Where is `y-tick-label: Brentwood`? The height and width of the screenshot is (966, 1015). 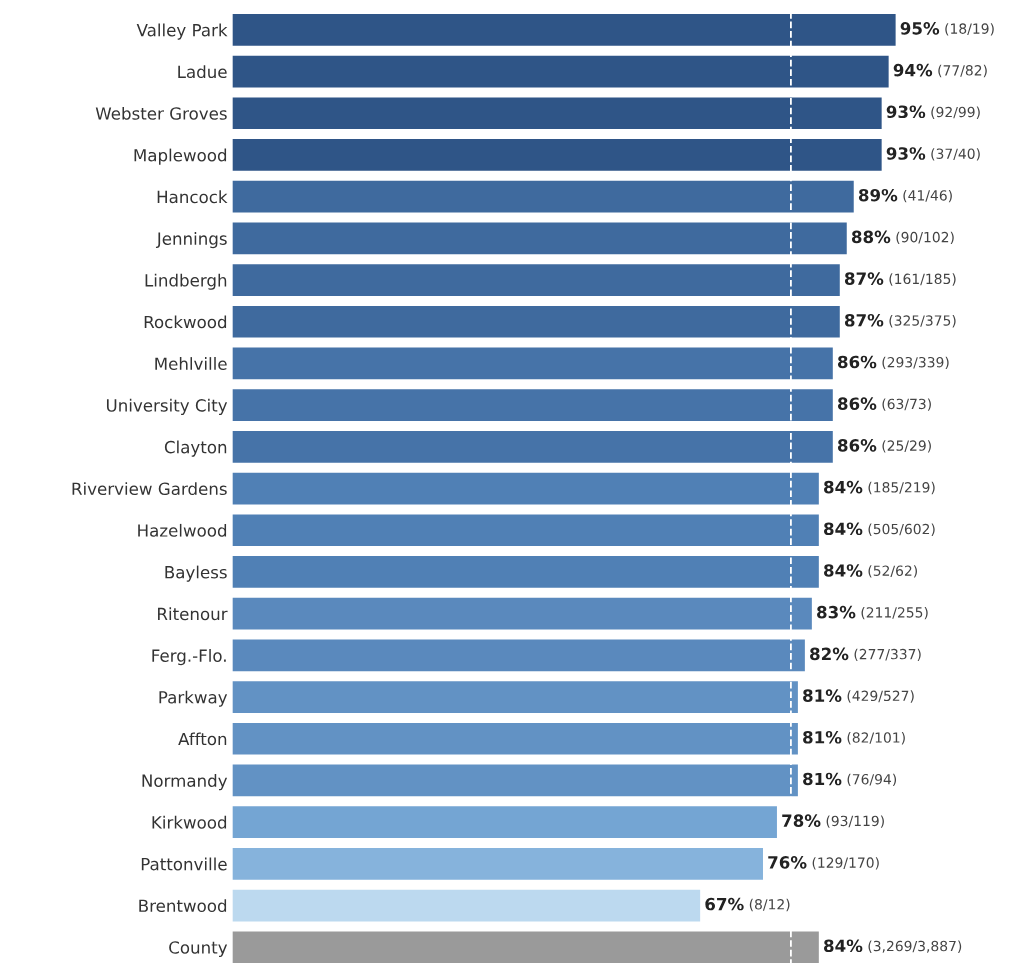 y-tick-label: Brentwood is located at coordinates (183, 906).